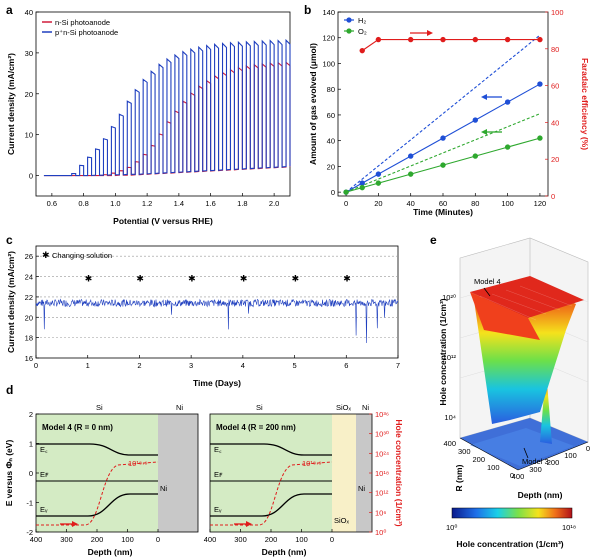 This screenshot has height=560, width=600. I want to click on ytick-label-b: 140, so click(328, 12).